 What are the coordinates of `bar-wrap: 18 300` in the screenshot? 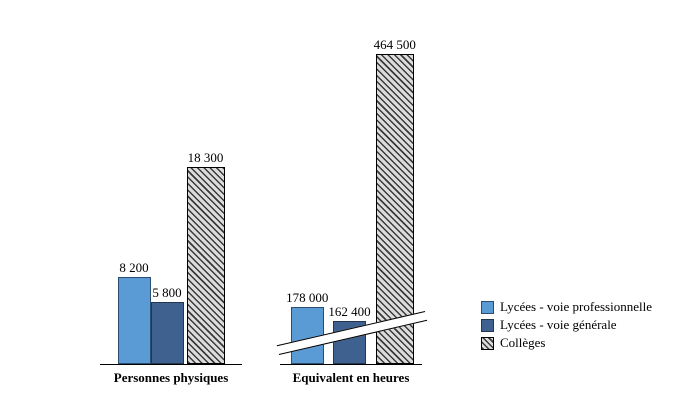 It's located at (205, 257).